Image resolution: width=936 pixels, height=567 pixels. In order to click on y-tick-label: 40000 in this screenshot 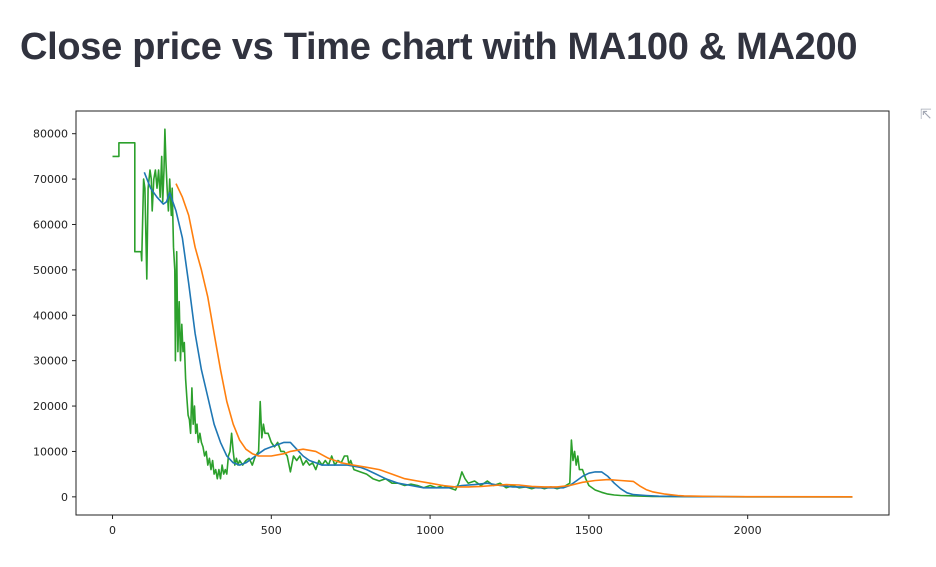, I will do `click(50, 315)`.